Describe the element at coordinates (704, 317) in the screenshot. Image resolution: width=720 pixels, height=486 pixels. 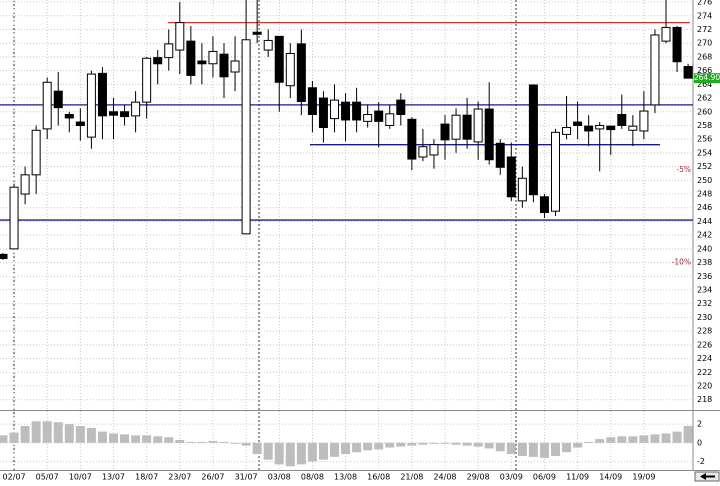
I see `y-tick-label: 230` at that location.